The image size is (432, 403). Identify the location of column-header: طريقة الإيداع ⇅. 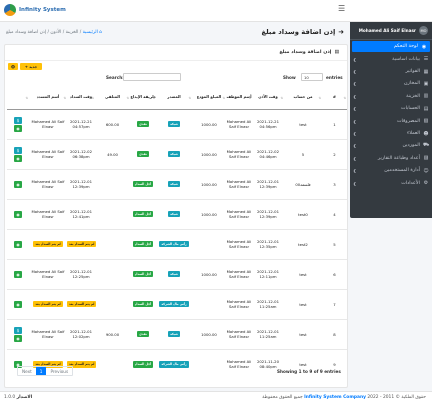
(143, 97).